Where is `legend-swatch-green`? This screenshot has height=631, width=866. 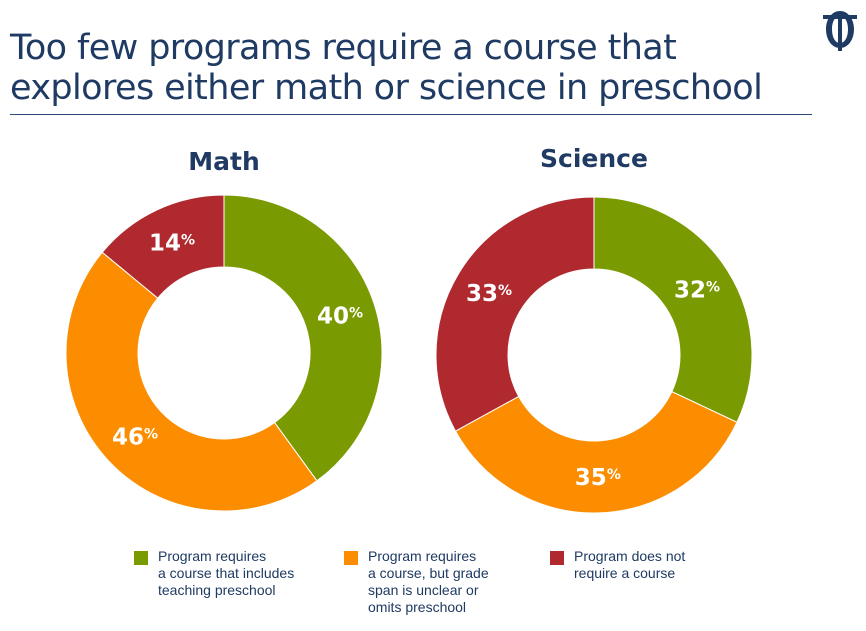
legend-swatch-green is located at coordinates (141, 558).